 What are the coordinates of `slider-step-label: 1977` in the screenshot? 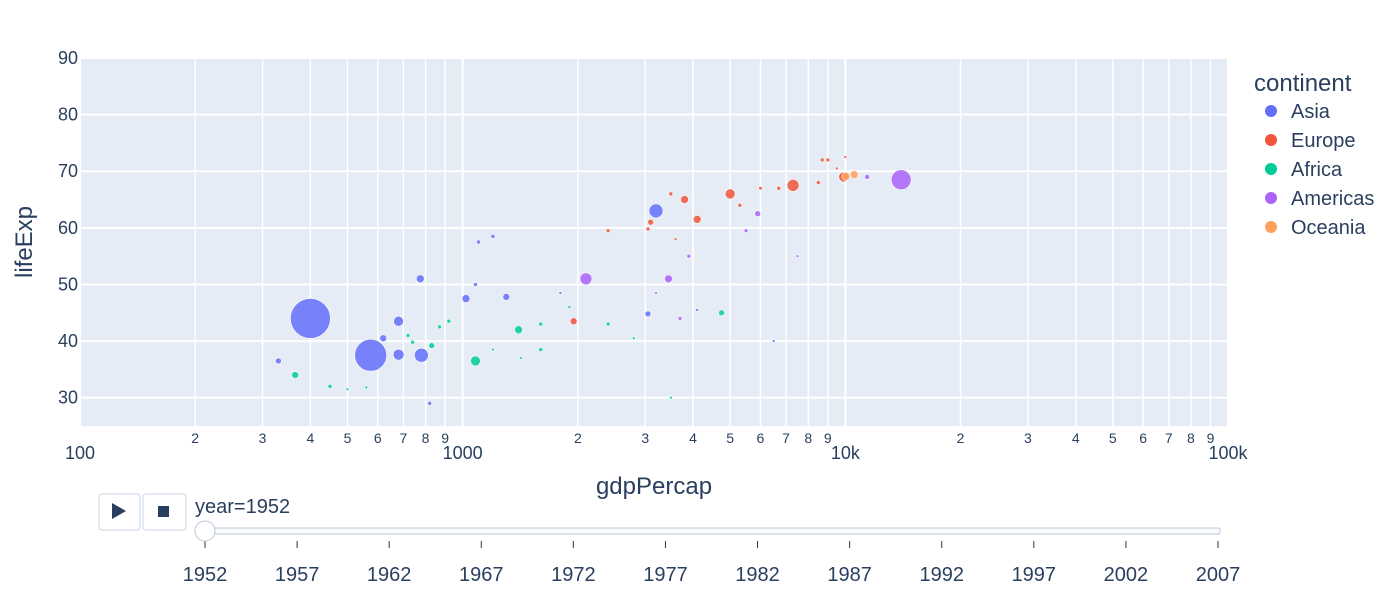 It's located at (665, 575).